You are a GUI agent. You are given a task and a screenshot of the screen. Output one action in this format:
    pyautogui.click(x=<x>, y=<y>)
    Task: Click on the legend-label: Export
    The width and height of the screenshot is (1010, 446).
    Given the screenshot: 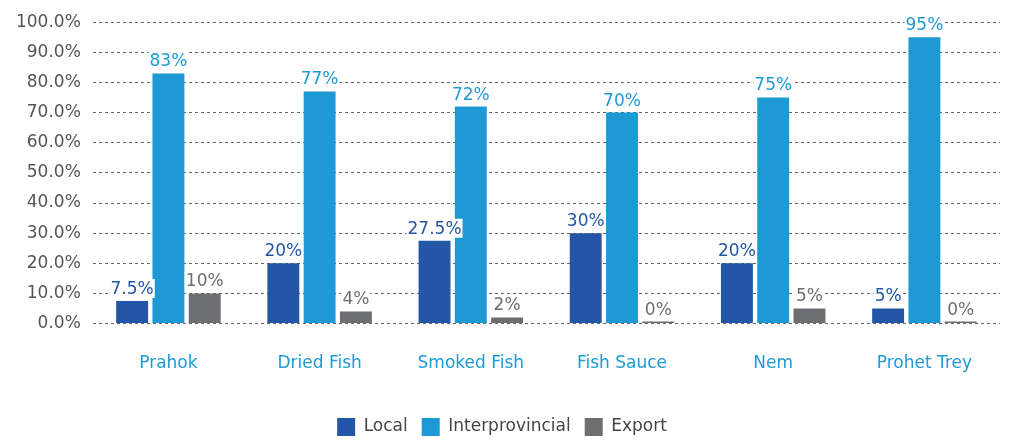 What is the action you would take?
    pyautogui.click(x=639, y=425)
    